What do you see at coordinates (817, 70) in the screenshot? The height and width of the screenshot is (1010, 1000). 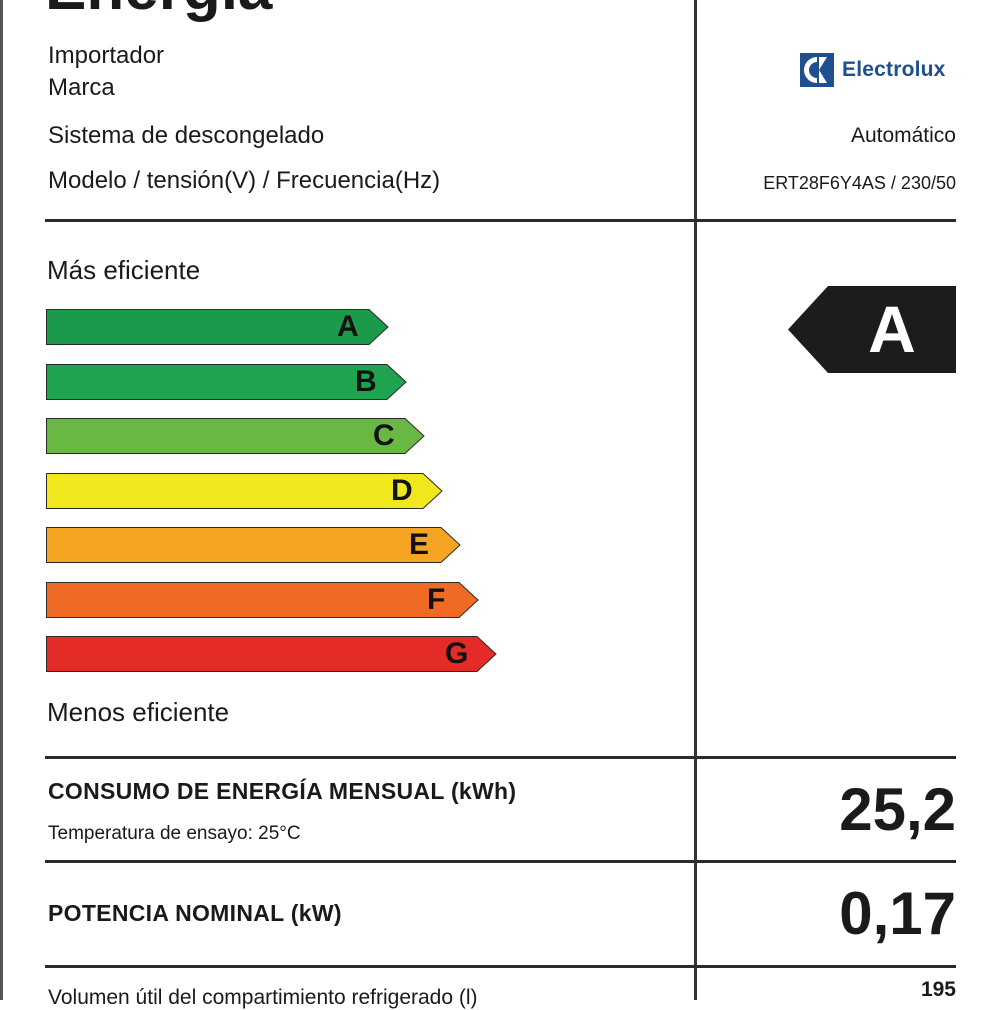 I see `electrolux-logo-icon` at bounding box center [817, 70].